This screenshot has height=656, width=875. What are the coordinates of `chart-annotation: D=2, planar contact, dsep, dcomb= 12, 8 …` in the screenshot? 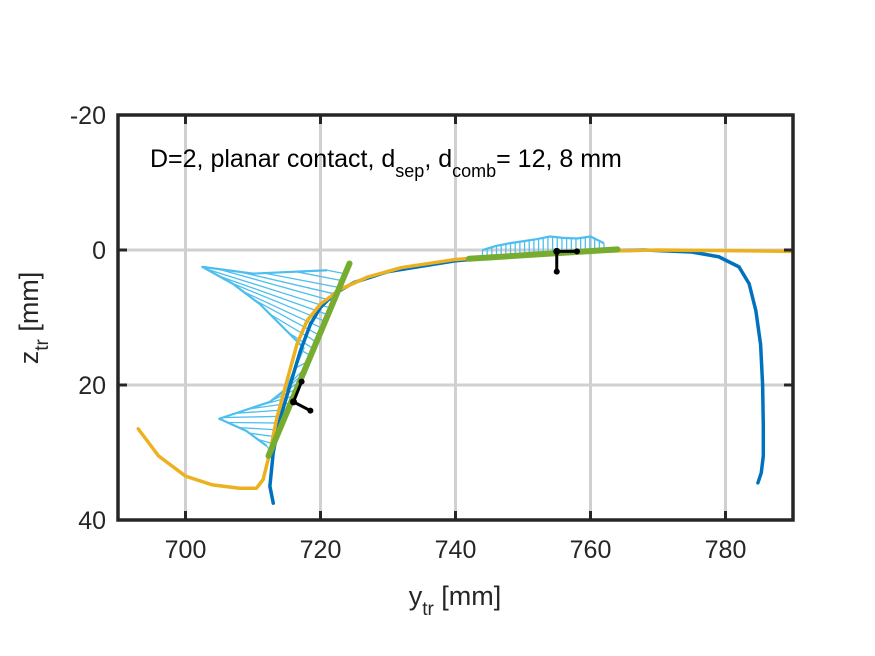 It's located at (386, 163).